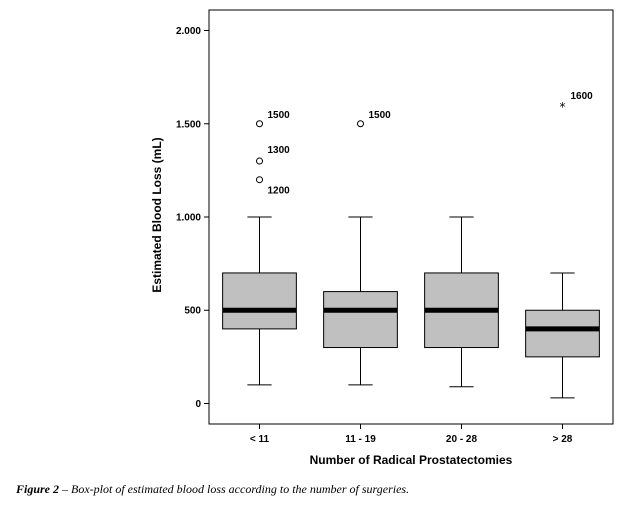 Image resolution: width=634 pixels, height=509 pixels. What do you see at coordinates (188, 31) in the screenshot?
I see `y-tick-label: 2.000` at bounding box center [188, 31].